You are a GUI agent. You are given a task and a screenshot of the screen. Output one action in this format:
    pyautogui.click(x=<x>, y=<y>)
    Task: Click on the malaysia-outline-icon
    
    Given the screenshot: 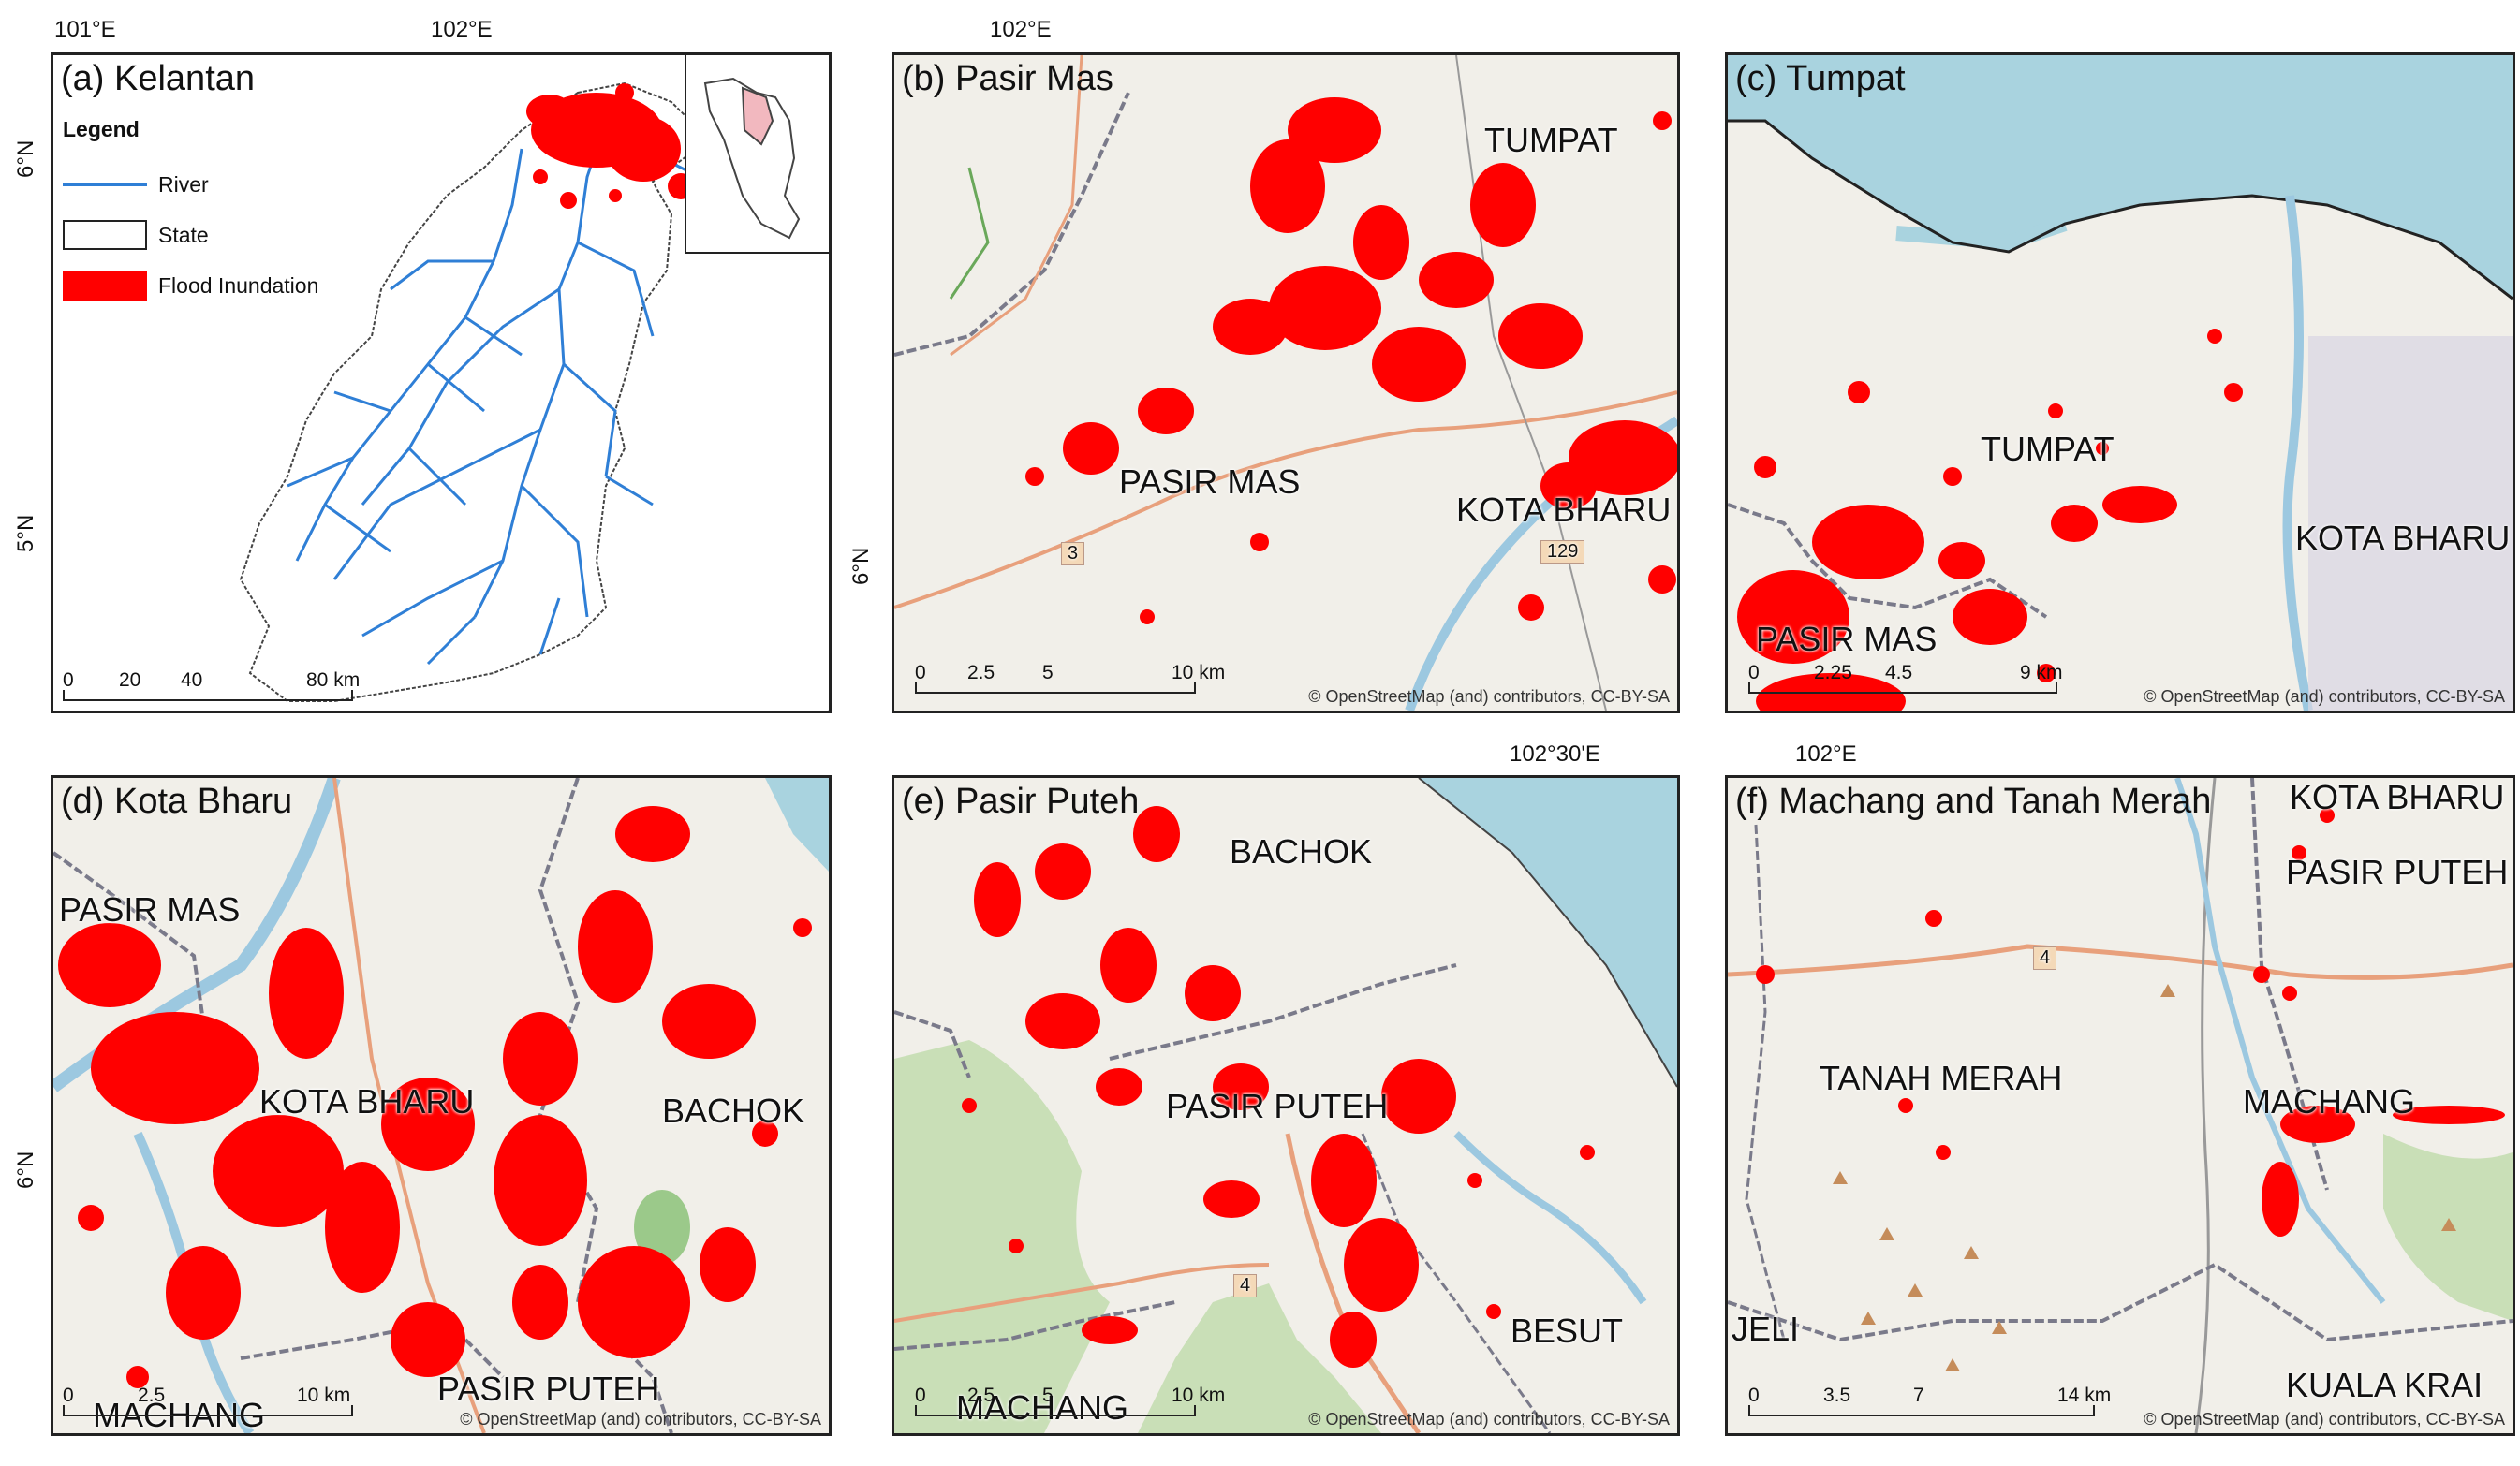 What is the action you would take?
    pyautogui.click(x=752, y=158)
    